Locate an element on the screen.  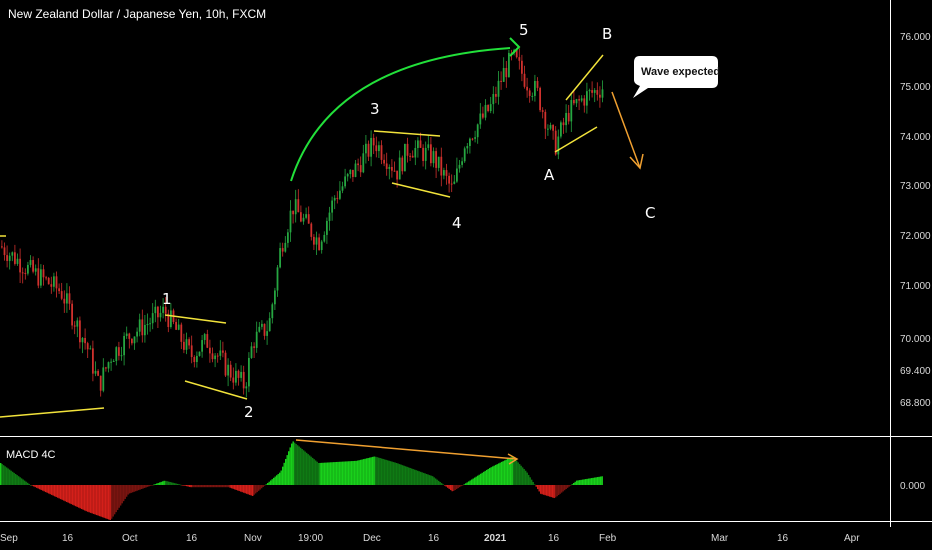
macd-zero-label: 0.000 is located at coordinates (912, 486).